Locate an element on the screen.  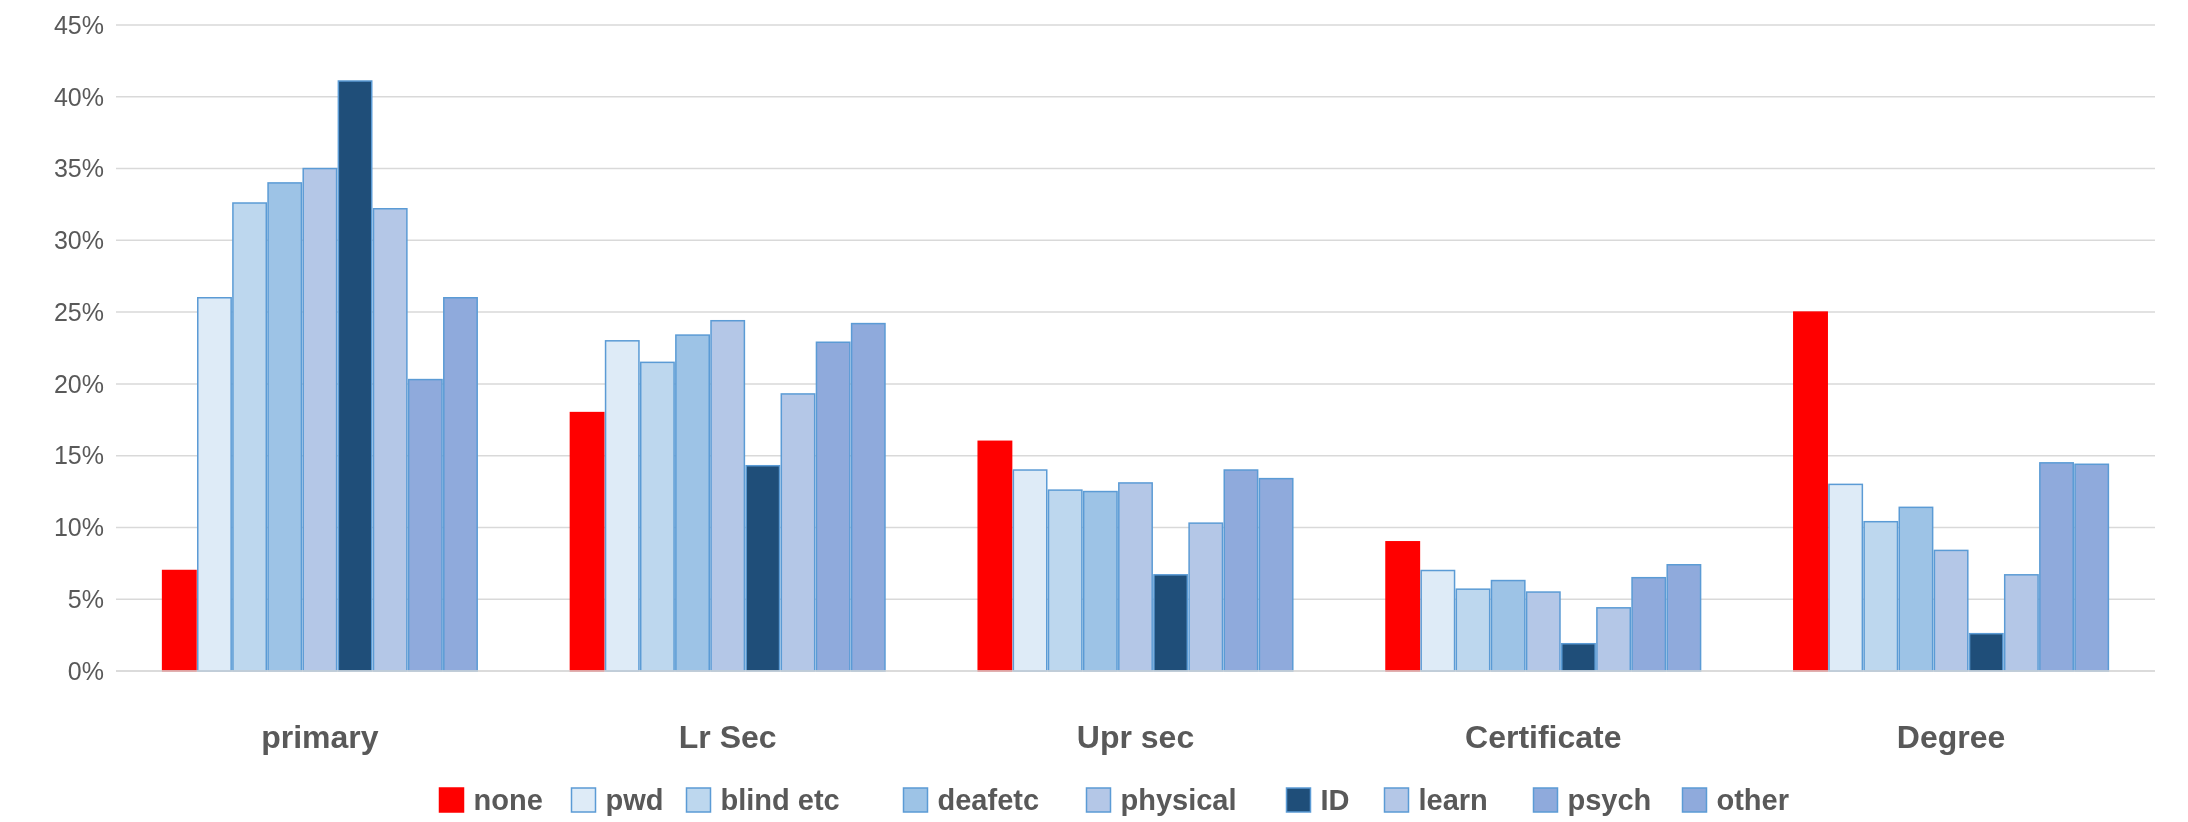
y-tick-label: 30% is located at coordinates (78, 240).